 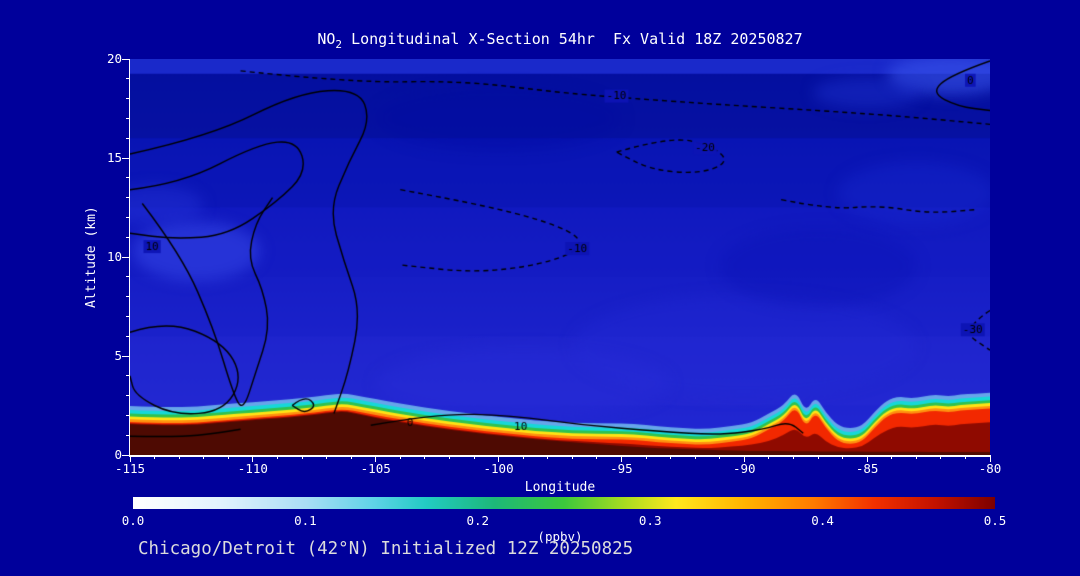 What do you see at coordinates (114, 58) in the screenshot?
I see `y-tick-label: 20` at bounding box center [114, 58].